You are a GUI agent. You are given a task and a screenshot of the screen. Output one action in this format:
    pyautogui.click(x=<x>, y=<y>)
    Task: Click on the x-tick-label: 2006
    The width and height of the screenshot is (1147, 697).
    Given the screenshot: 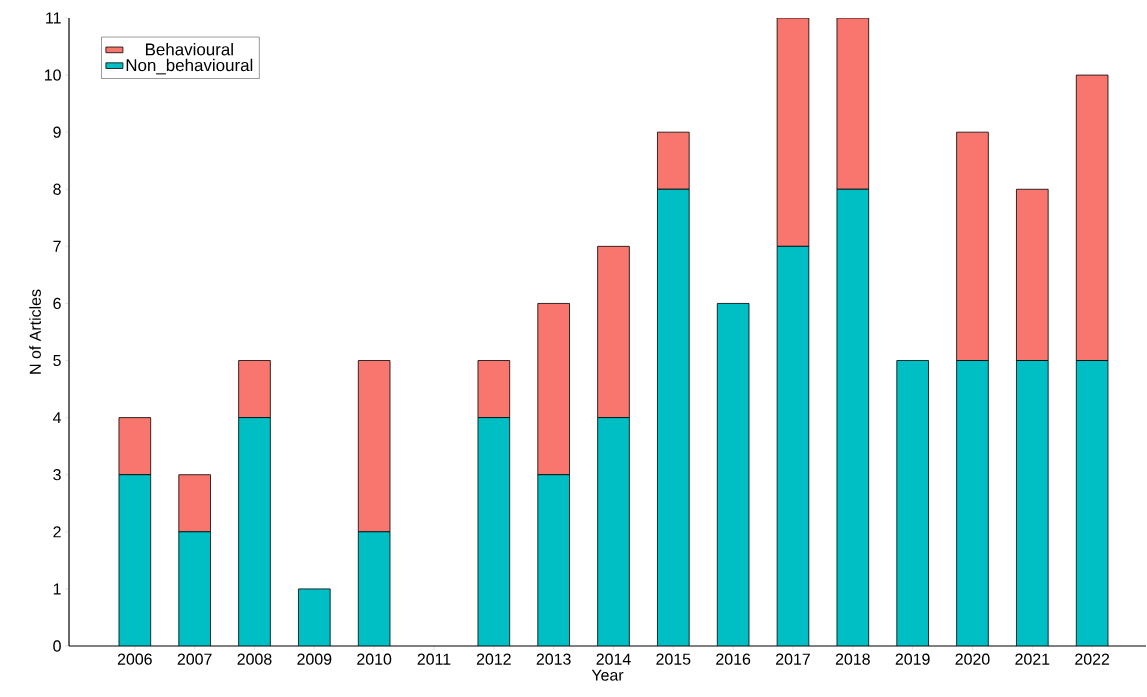 What is the action you would take?
    pyautogui.click(x=134, y=659)
    